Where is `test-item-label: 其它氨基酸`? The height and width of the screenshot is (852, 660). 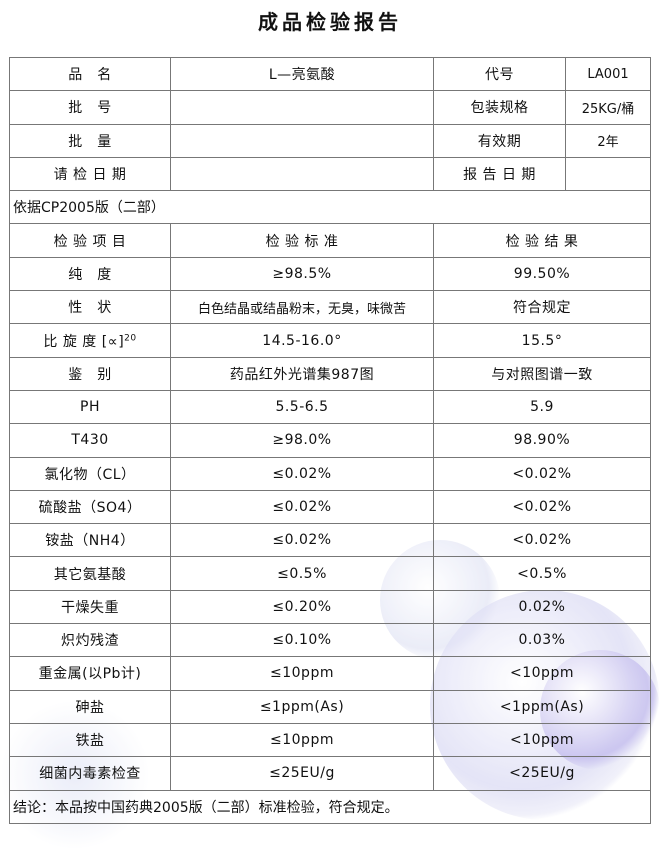 test-item-label: 其它氨基酸 is located at coordinates (90, 574).